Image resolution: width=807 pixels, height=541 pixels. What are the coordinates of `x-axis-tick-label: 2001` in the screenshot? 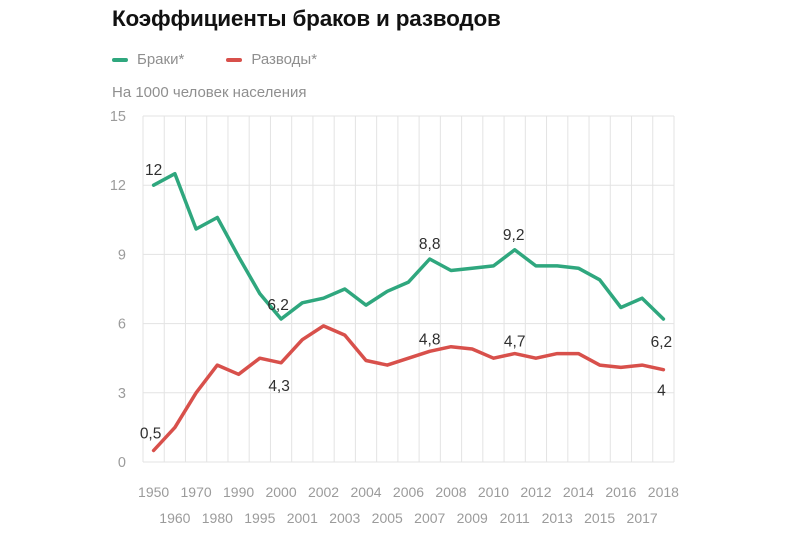 It's located at (302, 518).